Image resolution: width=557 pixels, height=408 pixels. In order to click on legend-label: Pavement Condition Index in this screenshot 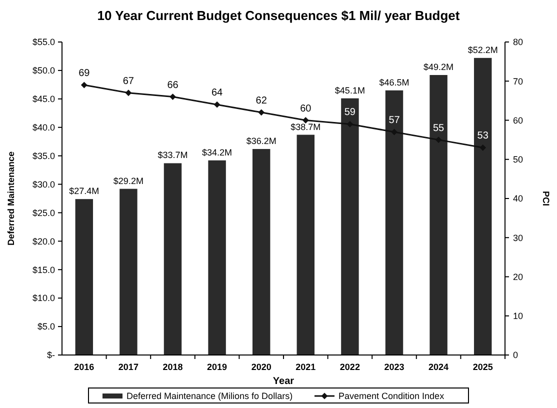, I will do `click(391, 396)`.